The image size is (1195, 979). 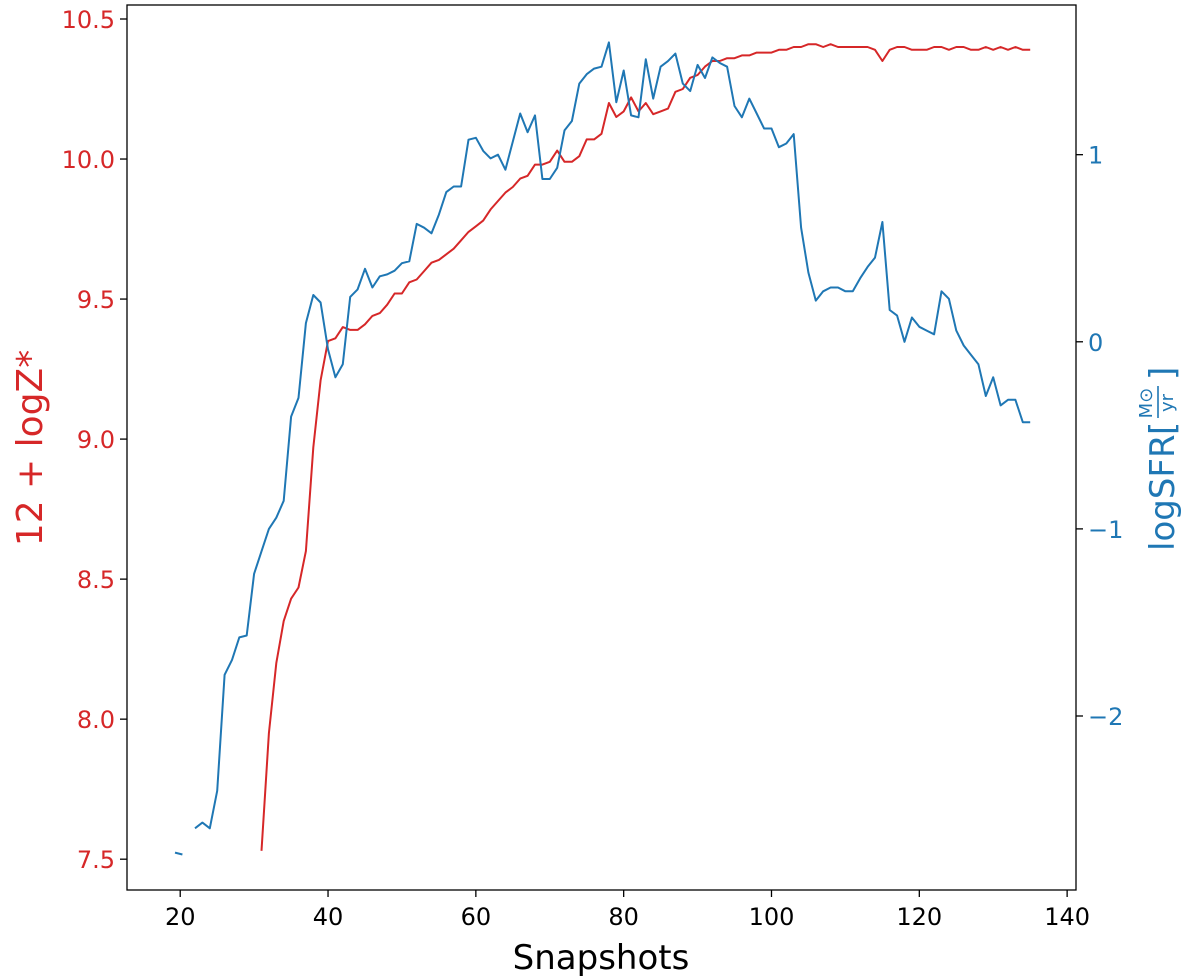 I want to click on left-y-tick-label: 9.5, so click(x=96, y=300).